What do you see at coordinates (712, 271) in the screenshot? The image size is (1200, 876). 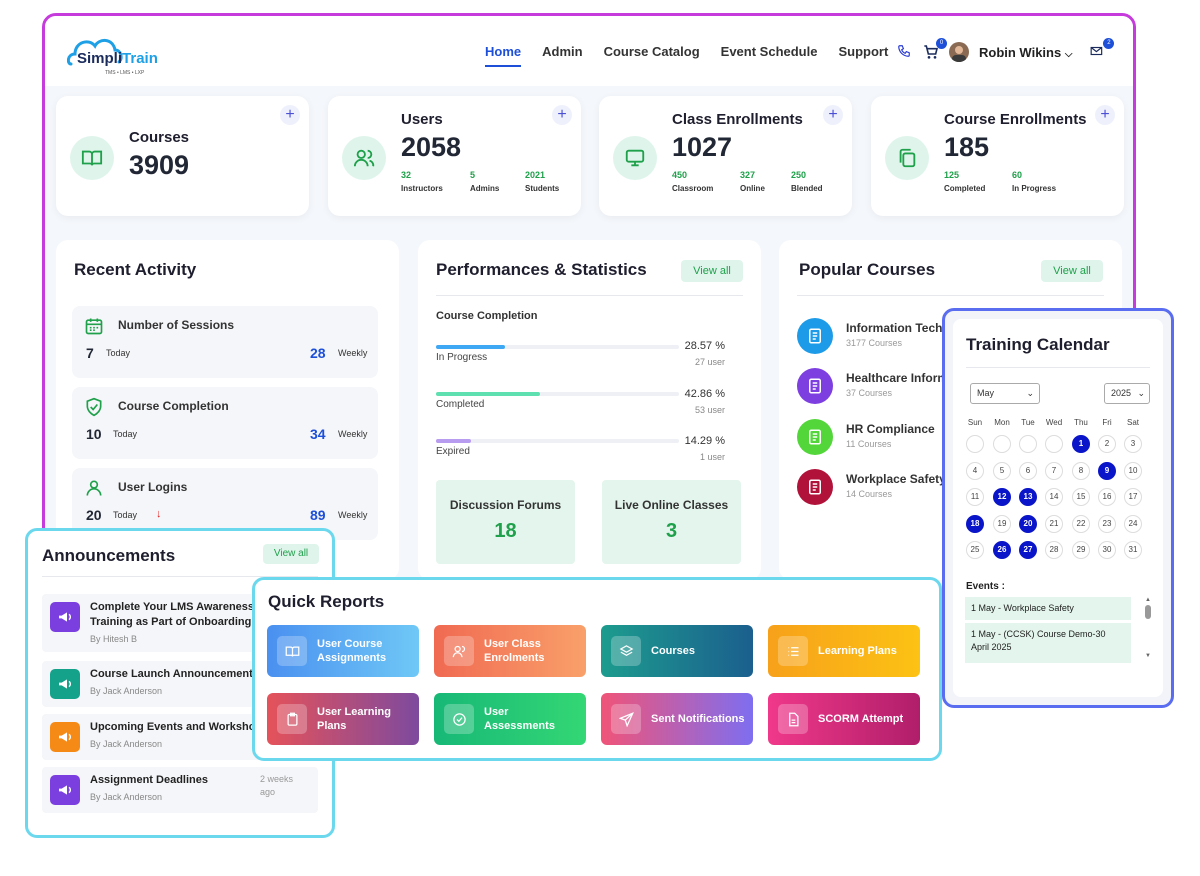 I see `performance-view-all-button: View all` at bounding box center [712, 271].